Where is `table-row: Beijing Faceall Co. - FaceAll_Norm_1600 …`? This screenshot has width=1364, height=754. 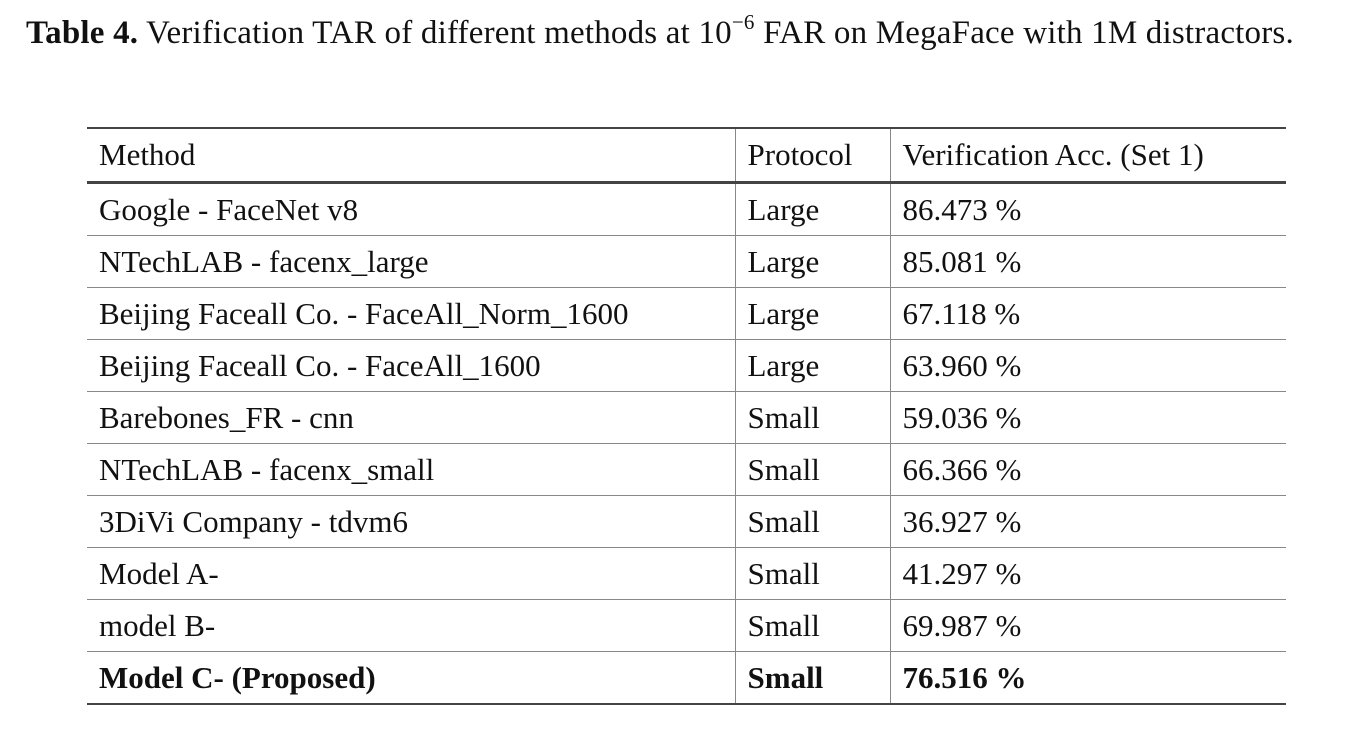
table-row: Beijing Faceall Co. - FaceAll_Norm_1600 … is located at coordinates (686, 313).